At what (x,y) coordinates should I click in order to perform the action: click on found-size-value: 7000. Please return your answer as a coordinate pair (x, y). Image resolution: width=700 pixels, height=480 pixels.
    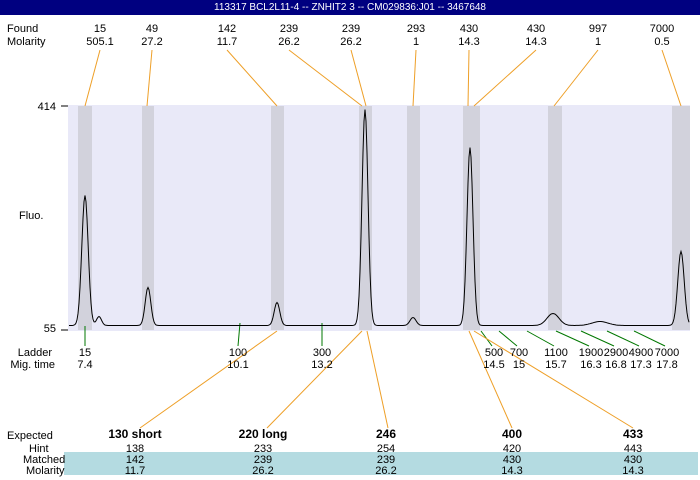
    Looking at the image, I should click on (662, 29).